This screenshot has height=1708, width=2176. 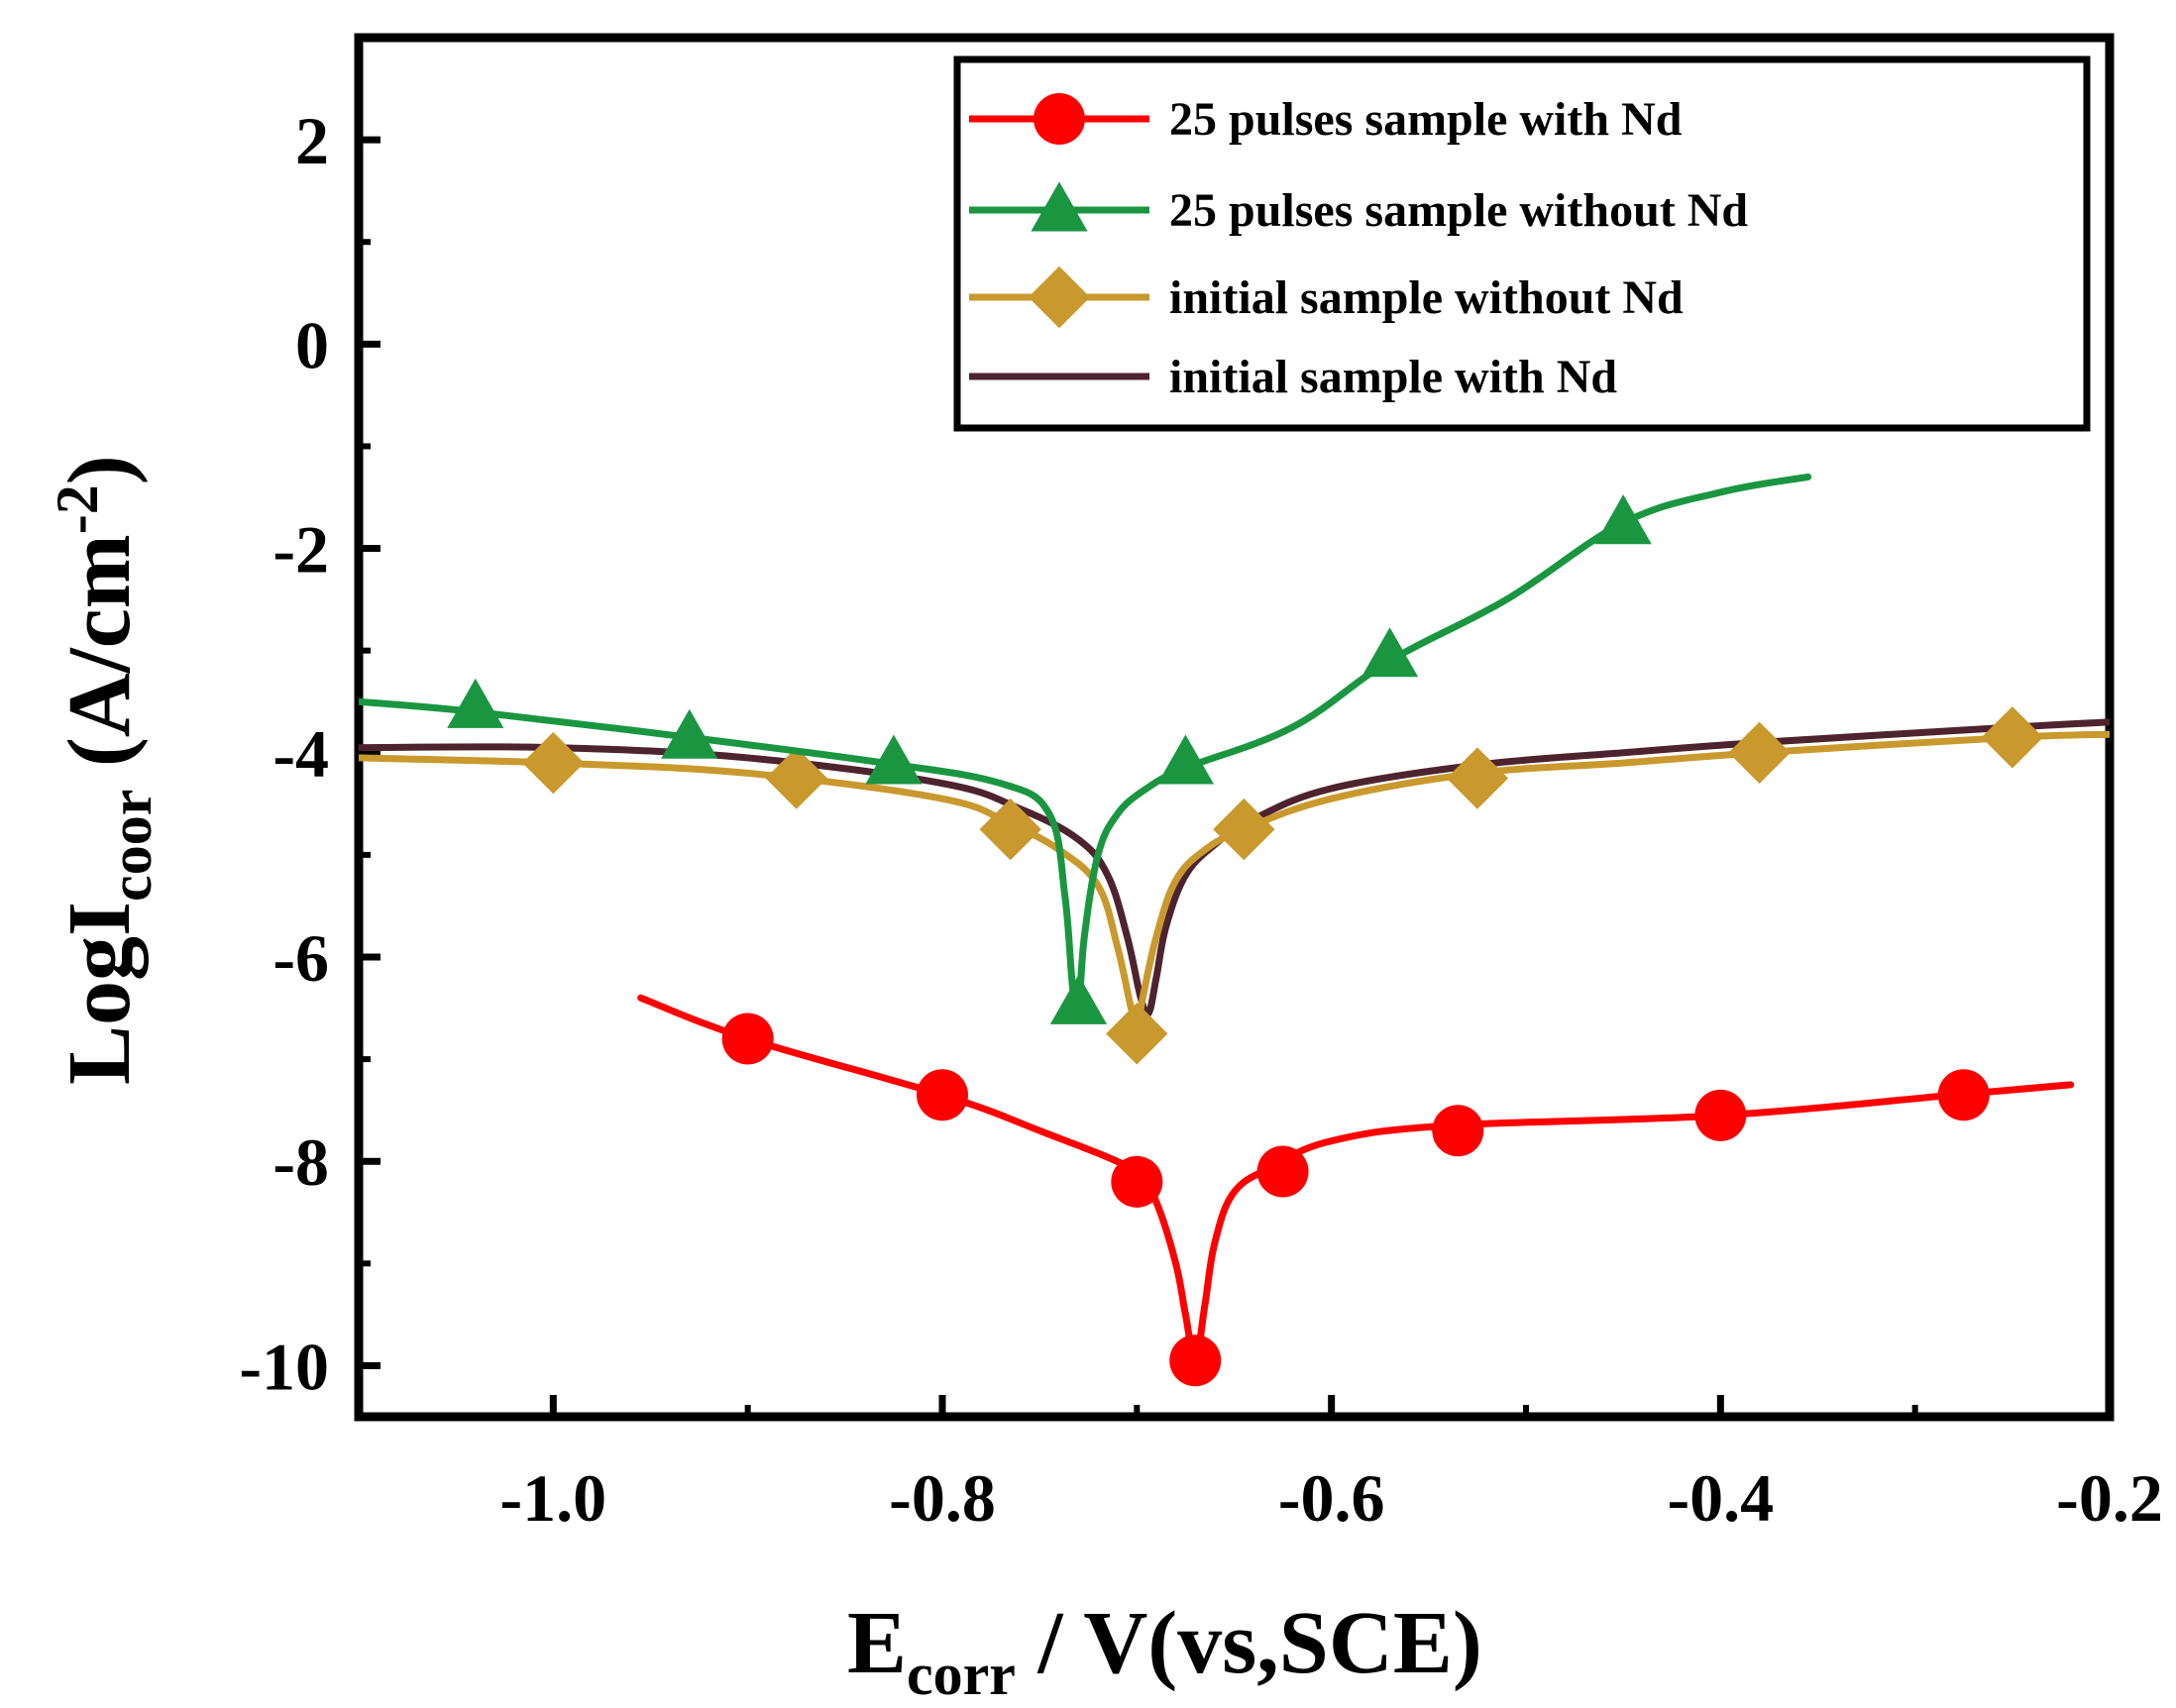 I want to click on x-axis-title-rest: / V(vs,SCE), so click(x=1249, y=1643).